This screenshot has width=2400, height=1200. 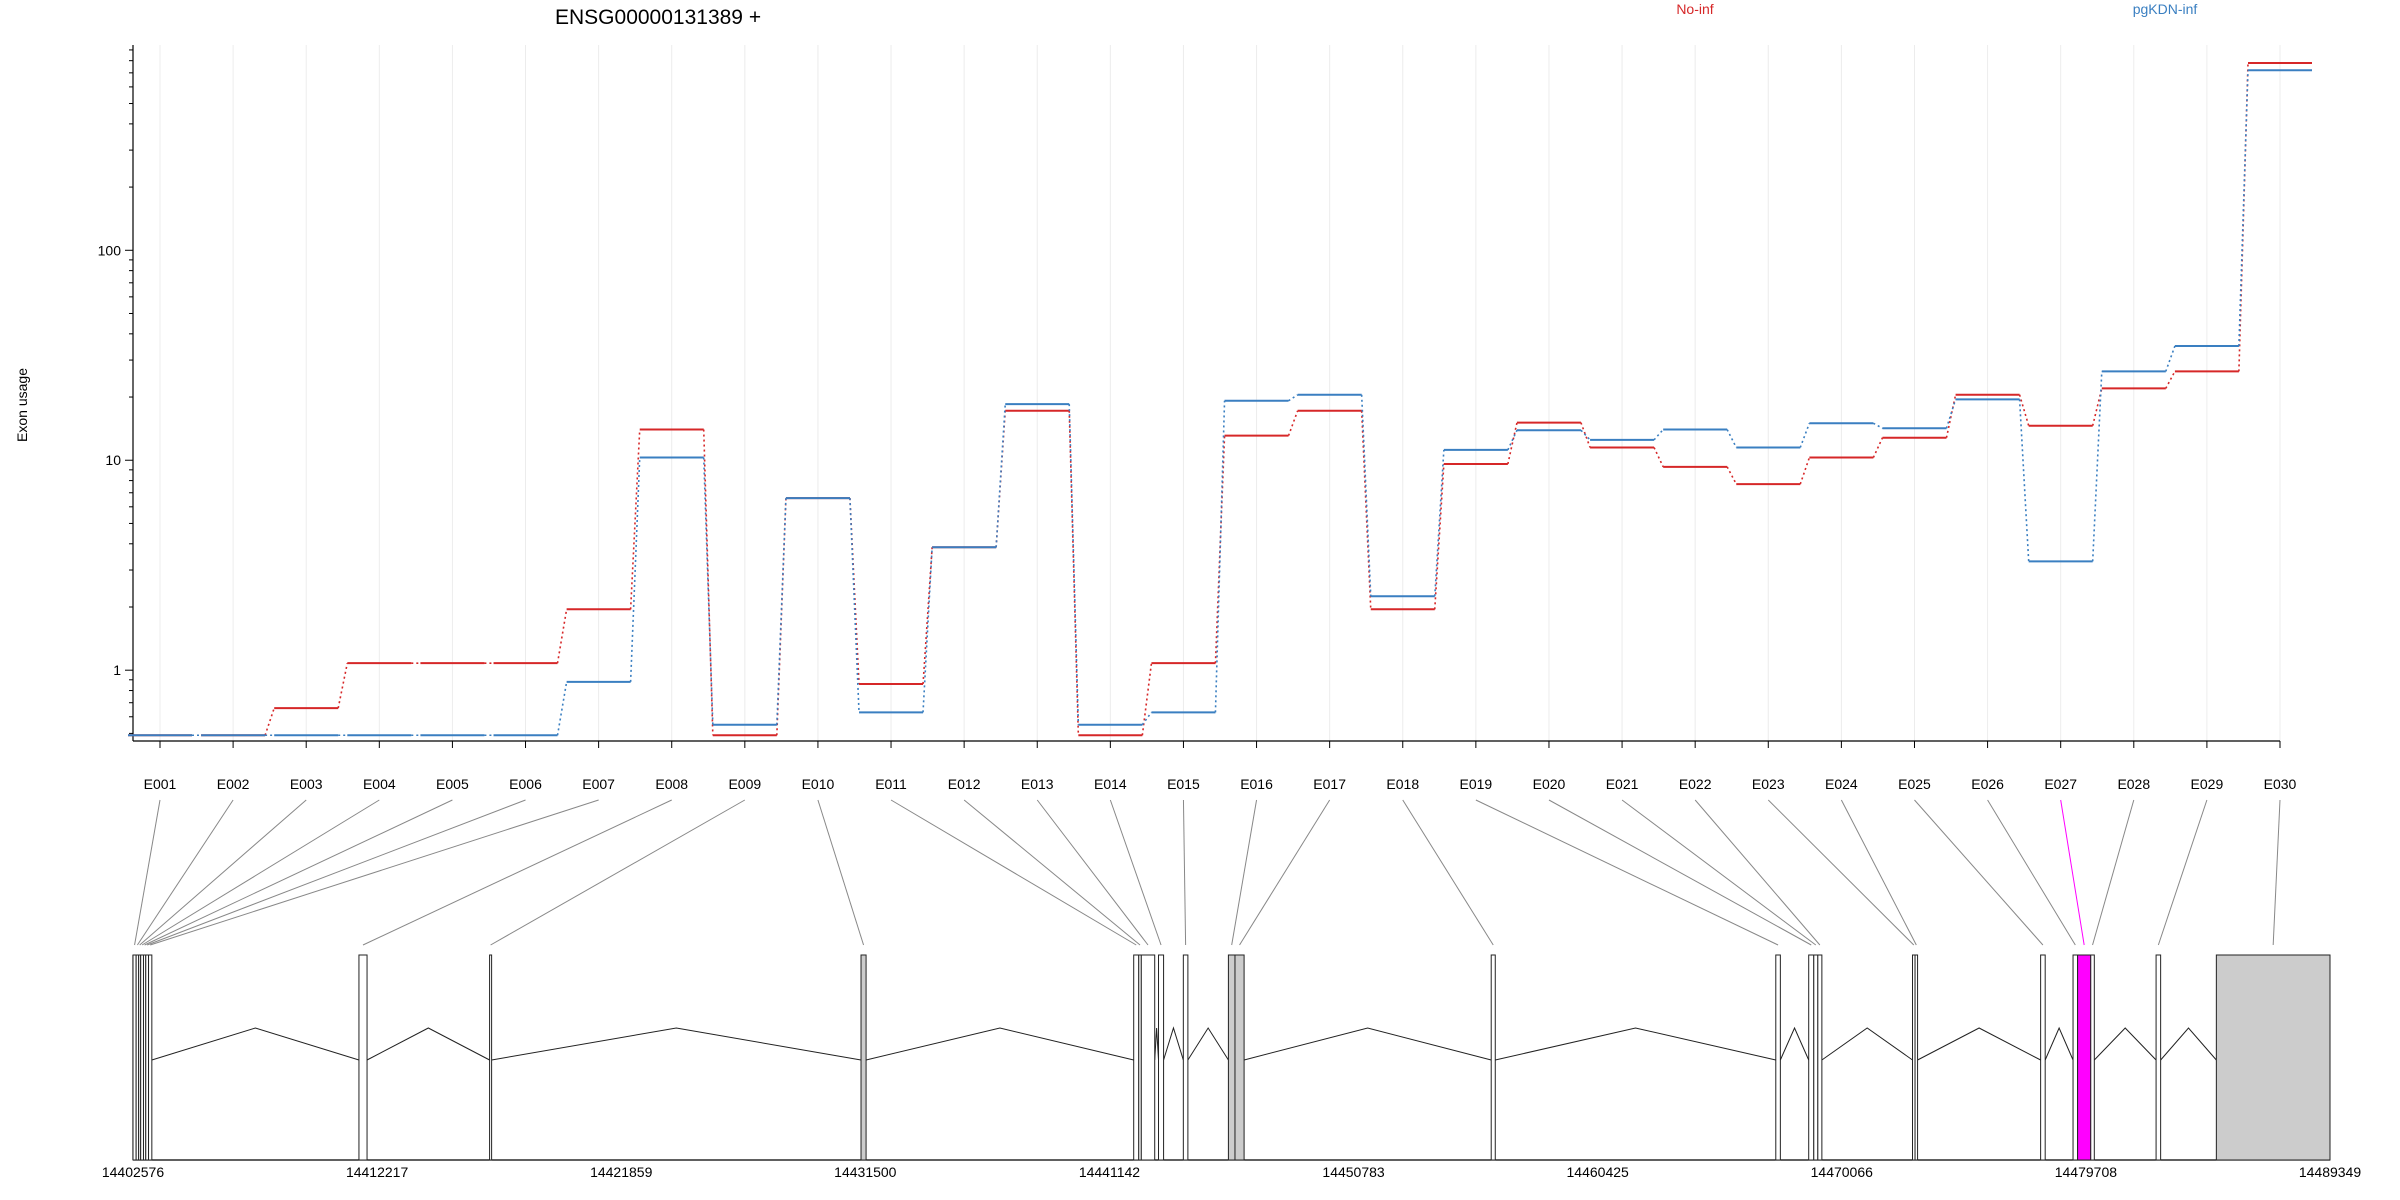 I want to click on exon-connector-e012, so click(x=1052, y=872).